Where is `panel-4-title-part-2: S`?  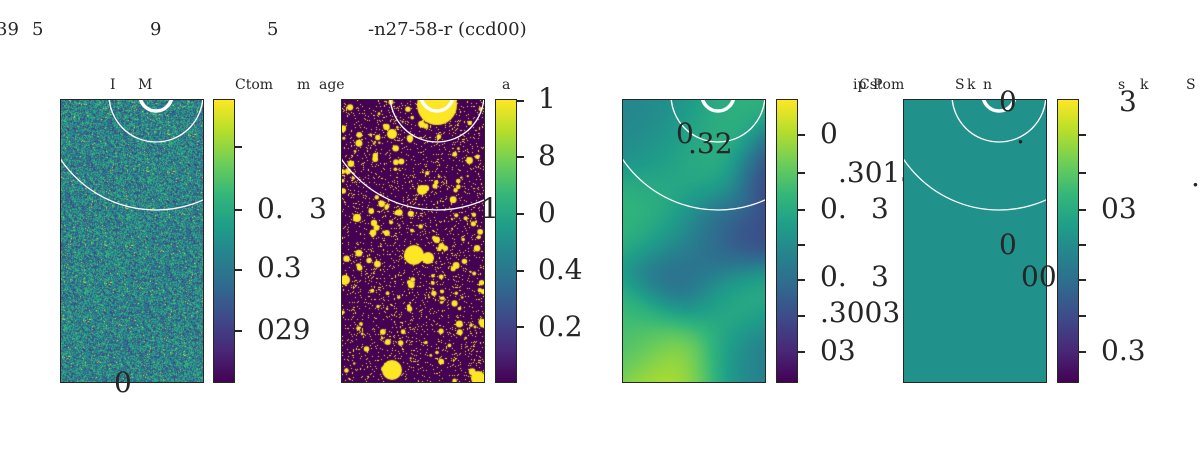 panel-4-title-part-2: S is located at coordinates (960, 85).